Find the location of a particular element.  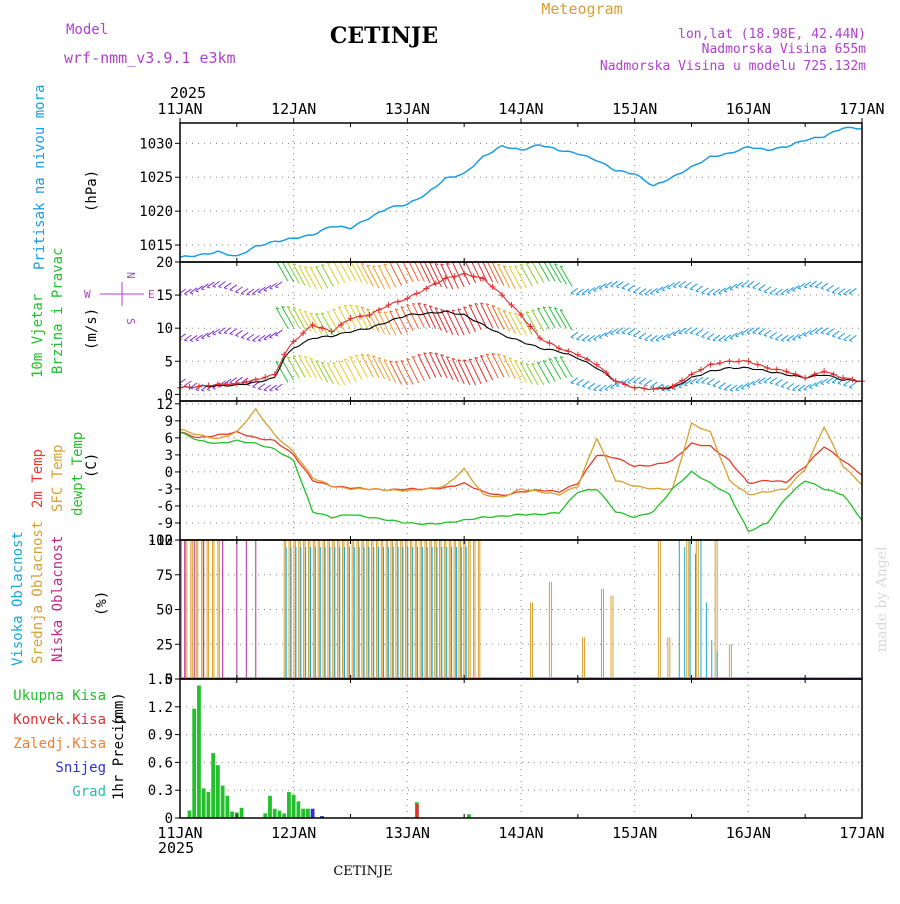

precip-bar-snow is located at coordinates (312, 813).